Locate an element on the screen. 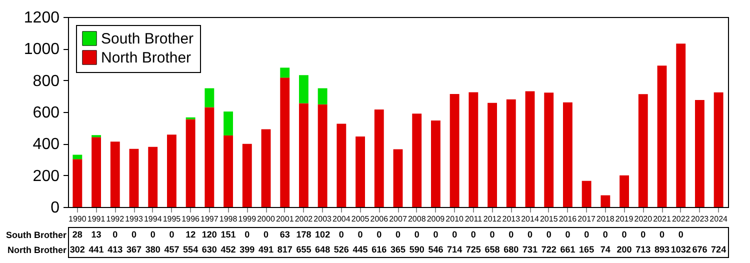  data-label: 165 is located at coordinates (586, 249).